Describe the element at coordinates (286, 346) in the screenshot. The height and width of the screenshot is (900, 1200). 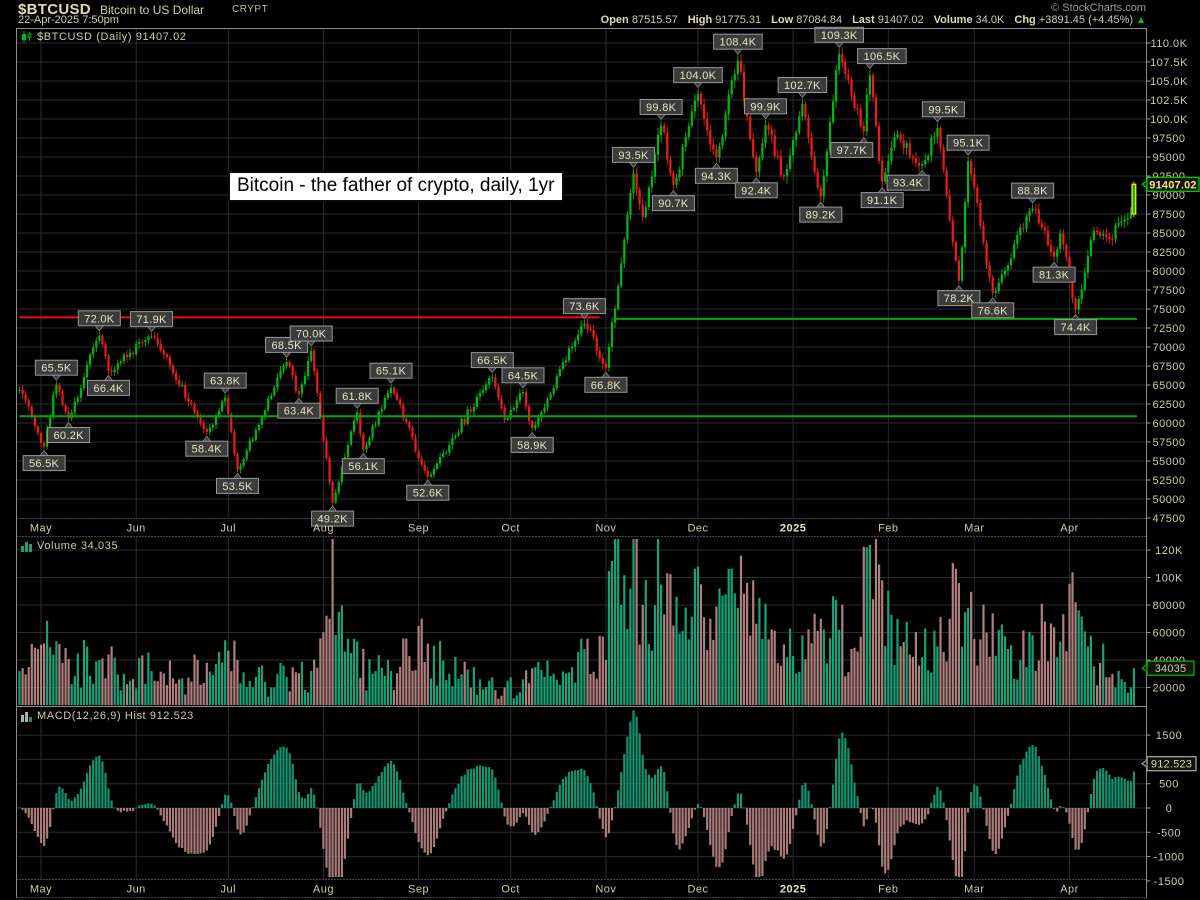
I see `svg-text: 68.5K` at that location.